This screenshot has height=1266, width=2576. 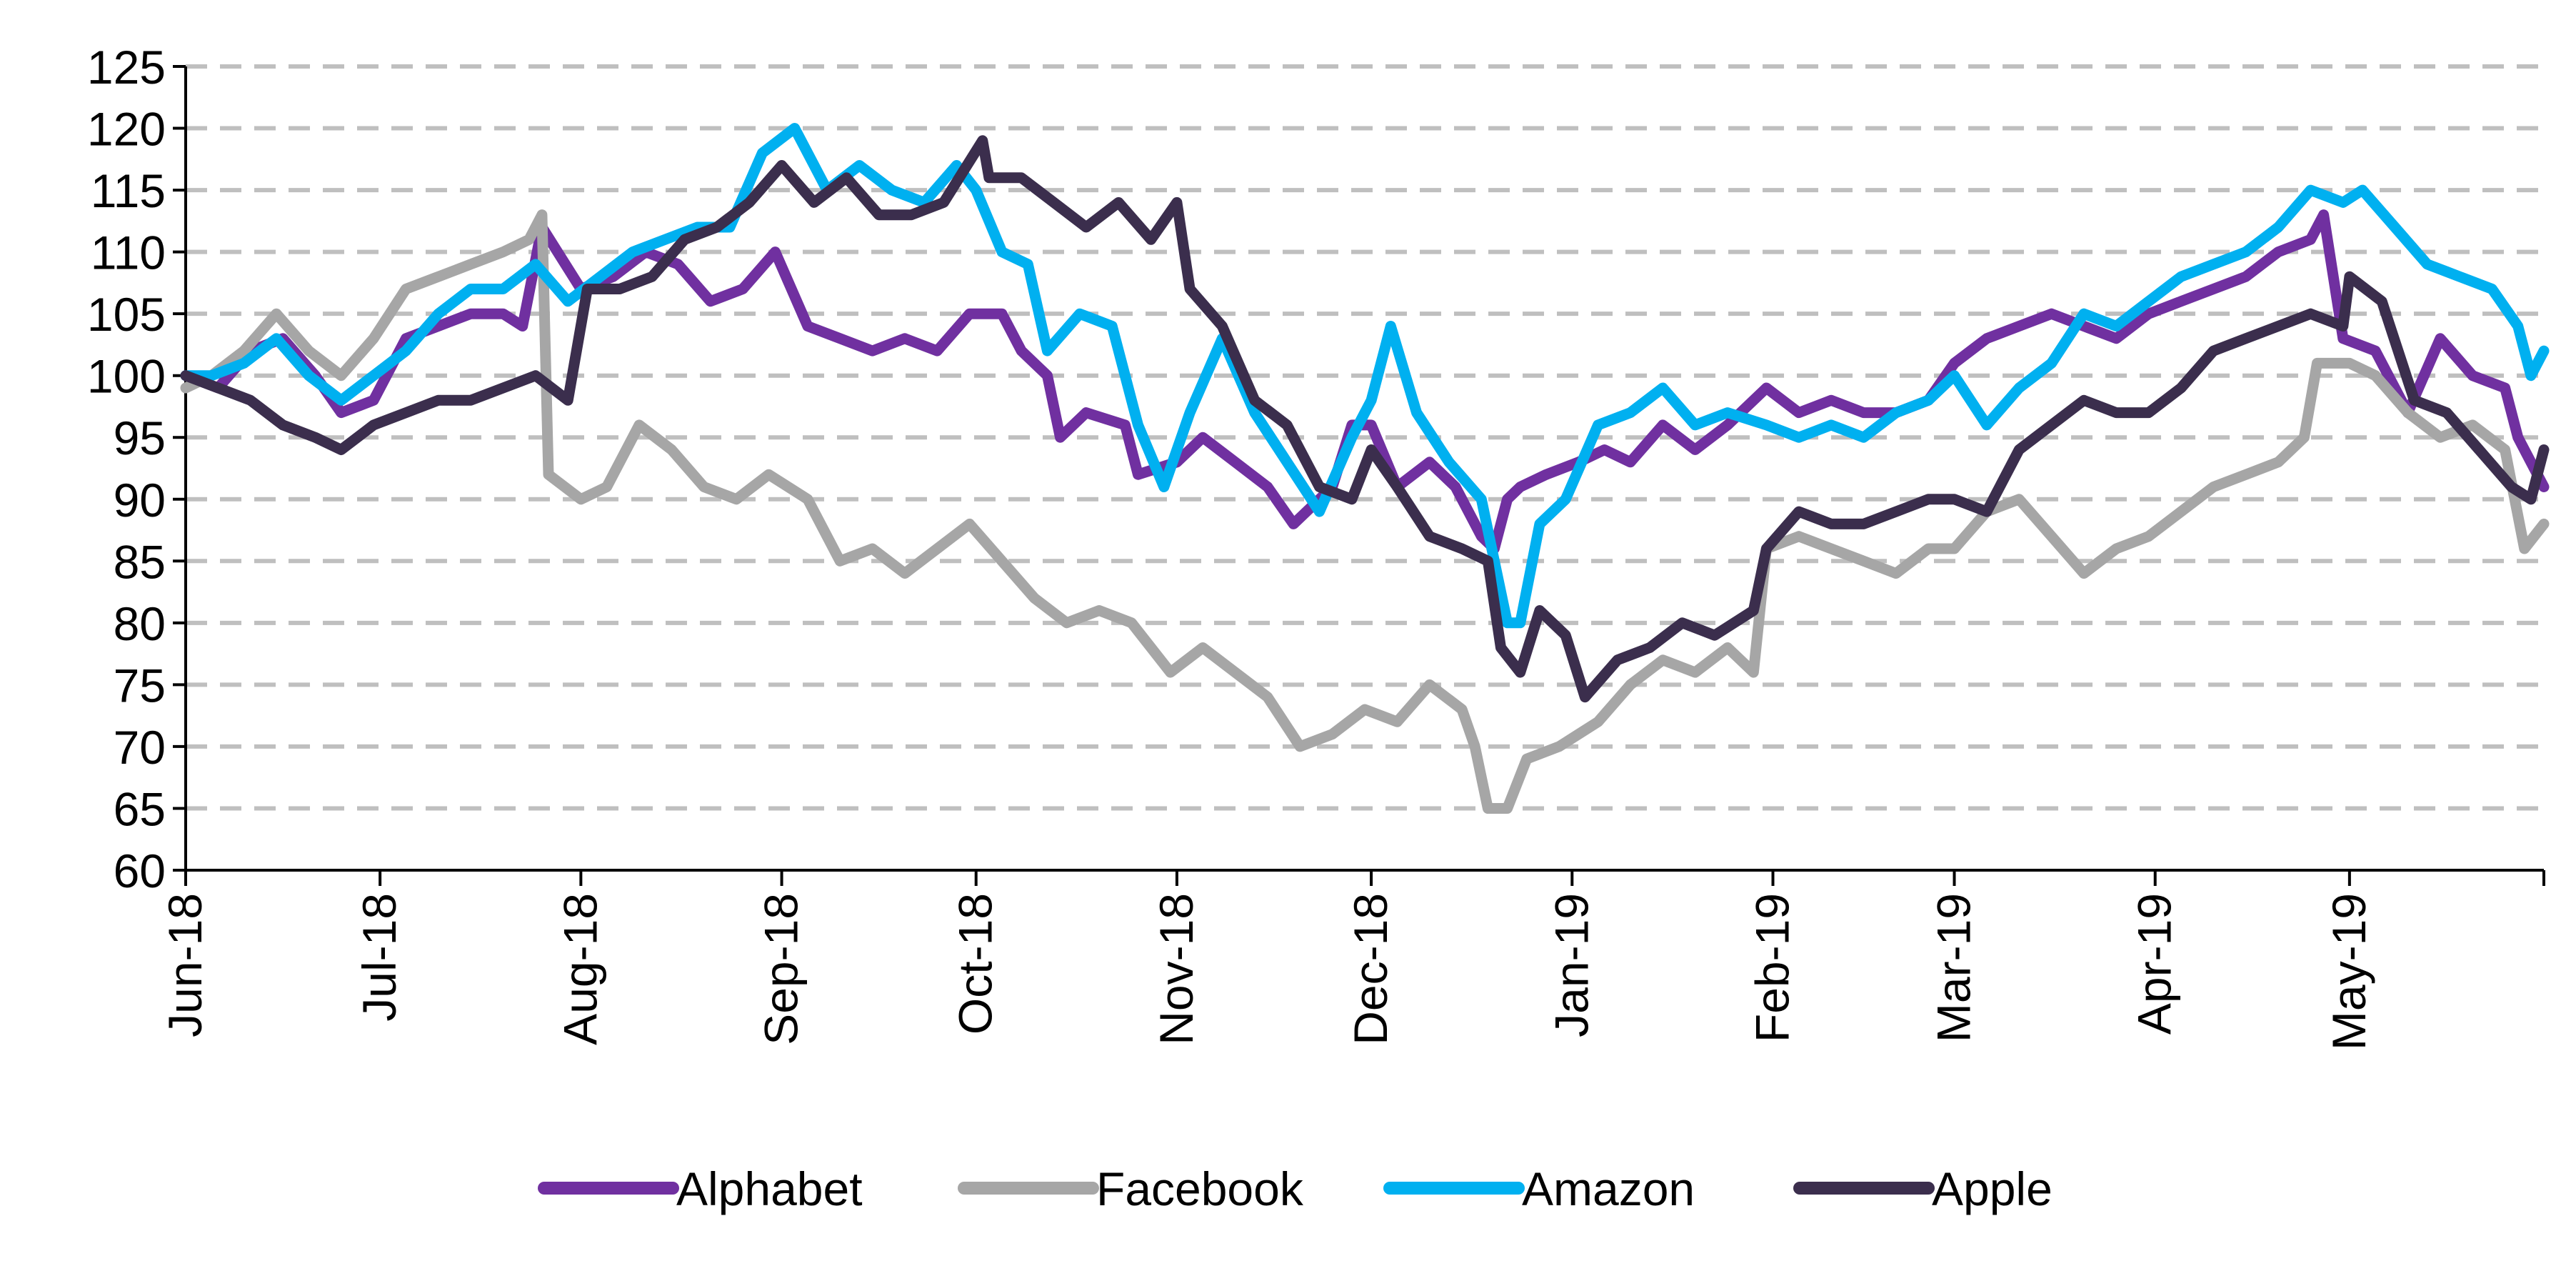 What do you see at coordinates (1370, 969) in the screenshot?
I see `x-tick-label: Dec-18` at bounding box center [1370, 969].